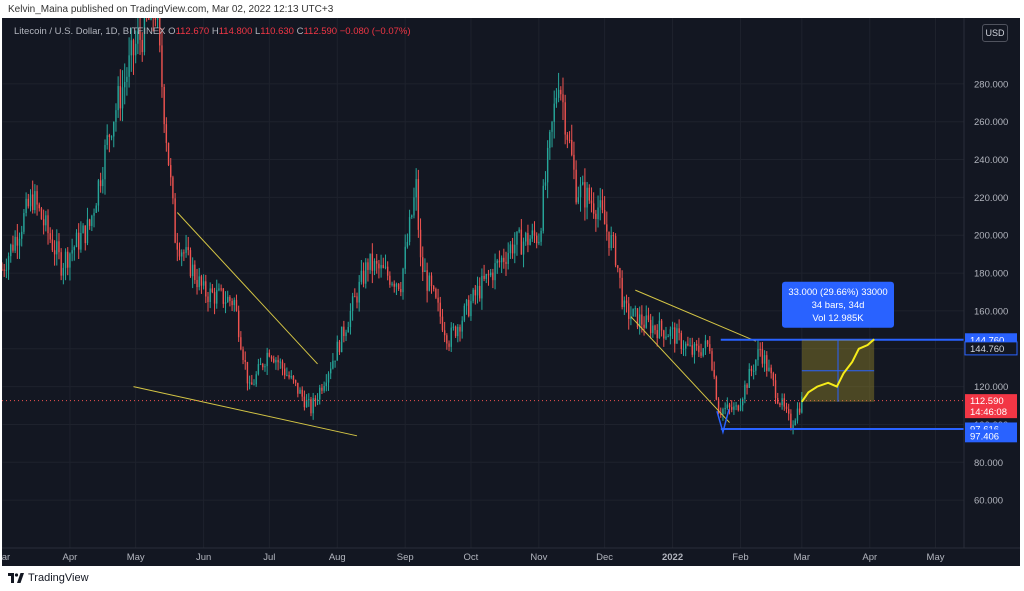 This screenshot has height=591, width=1024. Describe the element at coordinates (723, 422) in the screenshot. I see `low-marker` at that location.